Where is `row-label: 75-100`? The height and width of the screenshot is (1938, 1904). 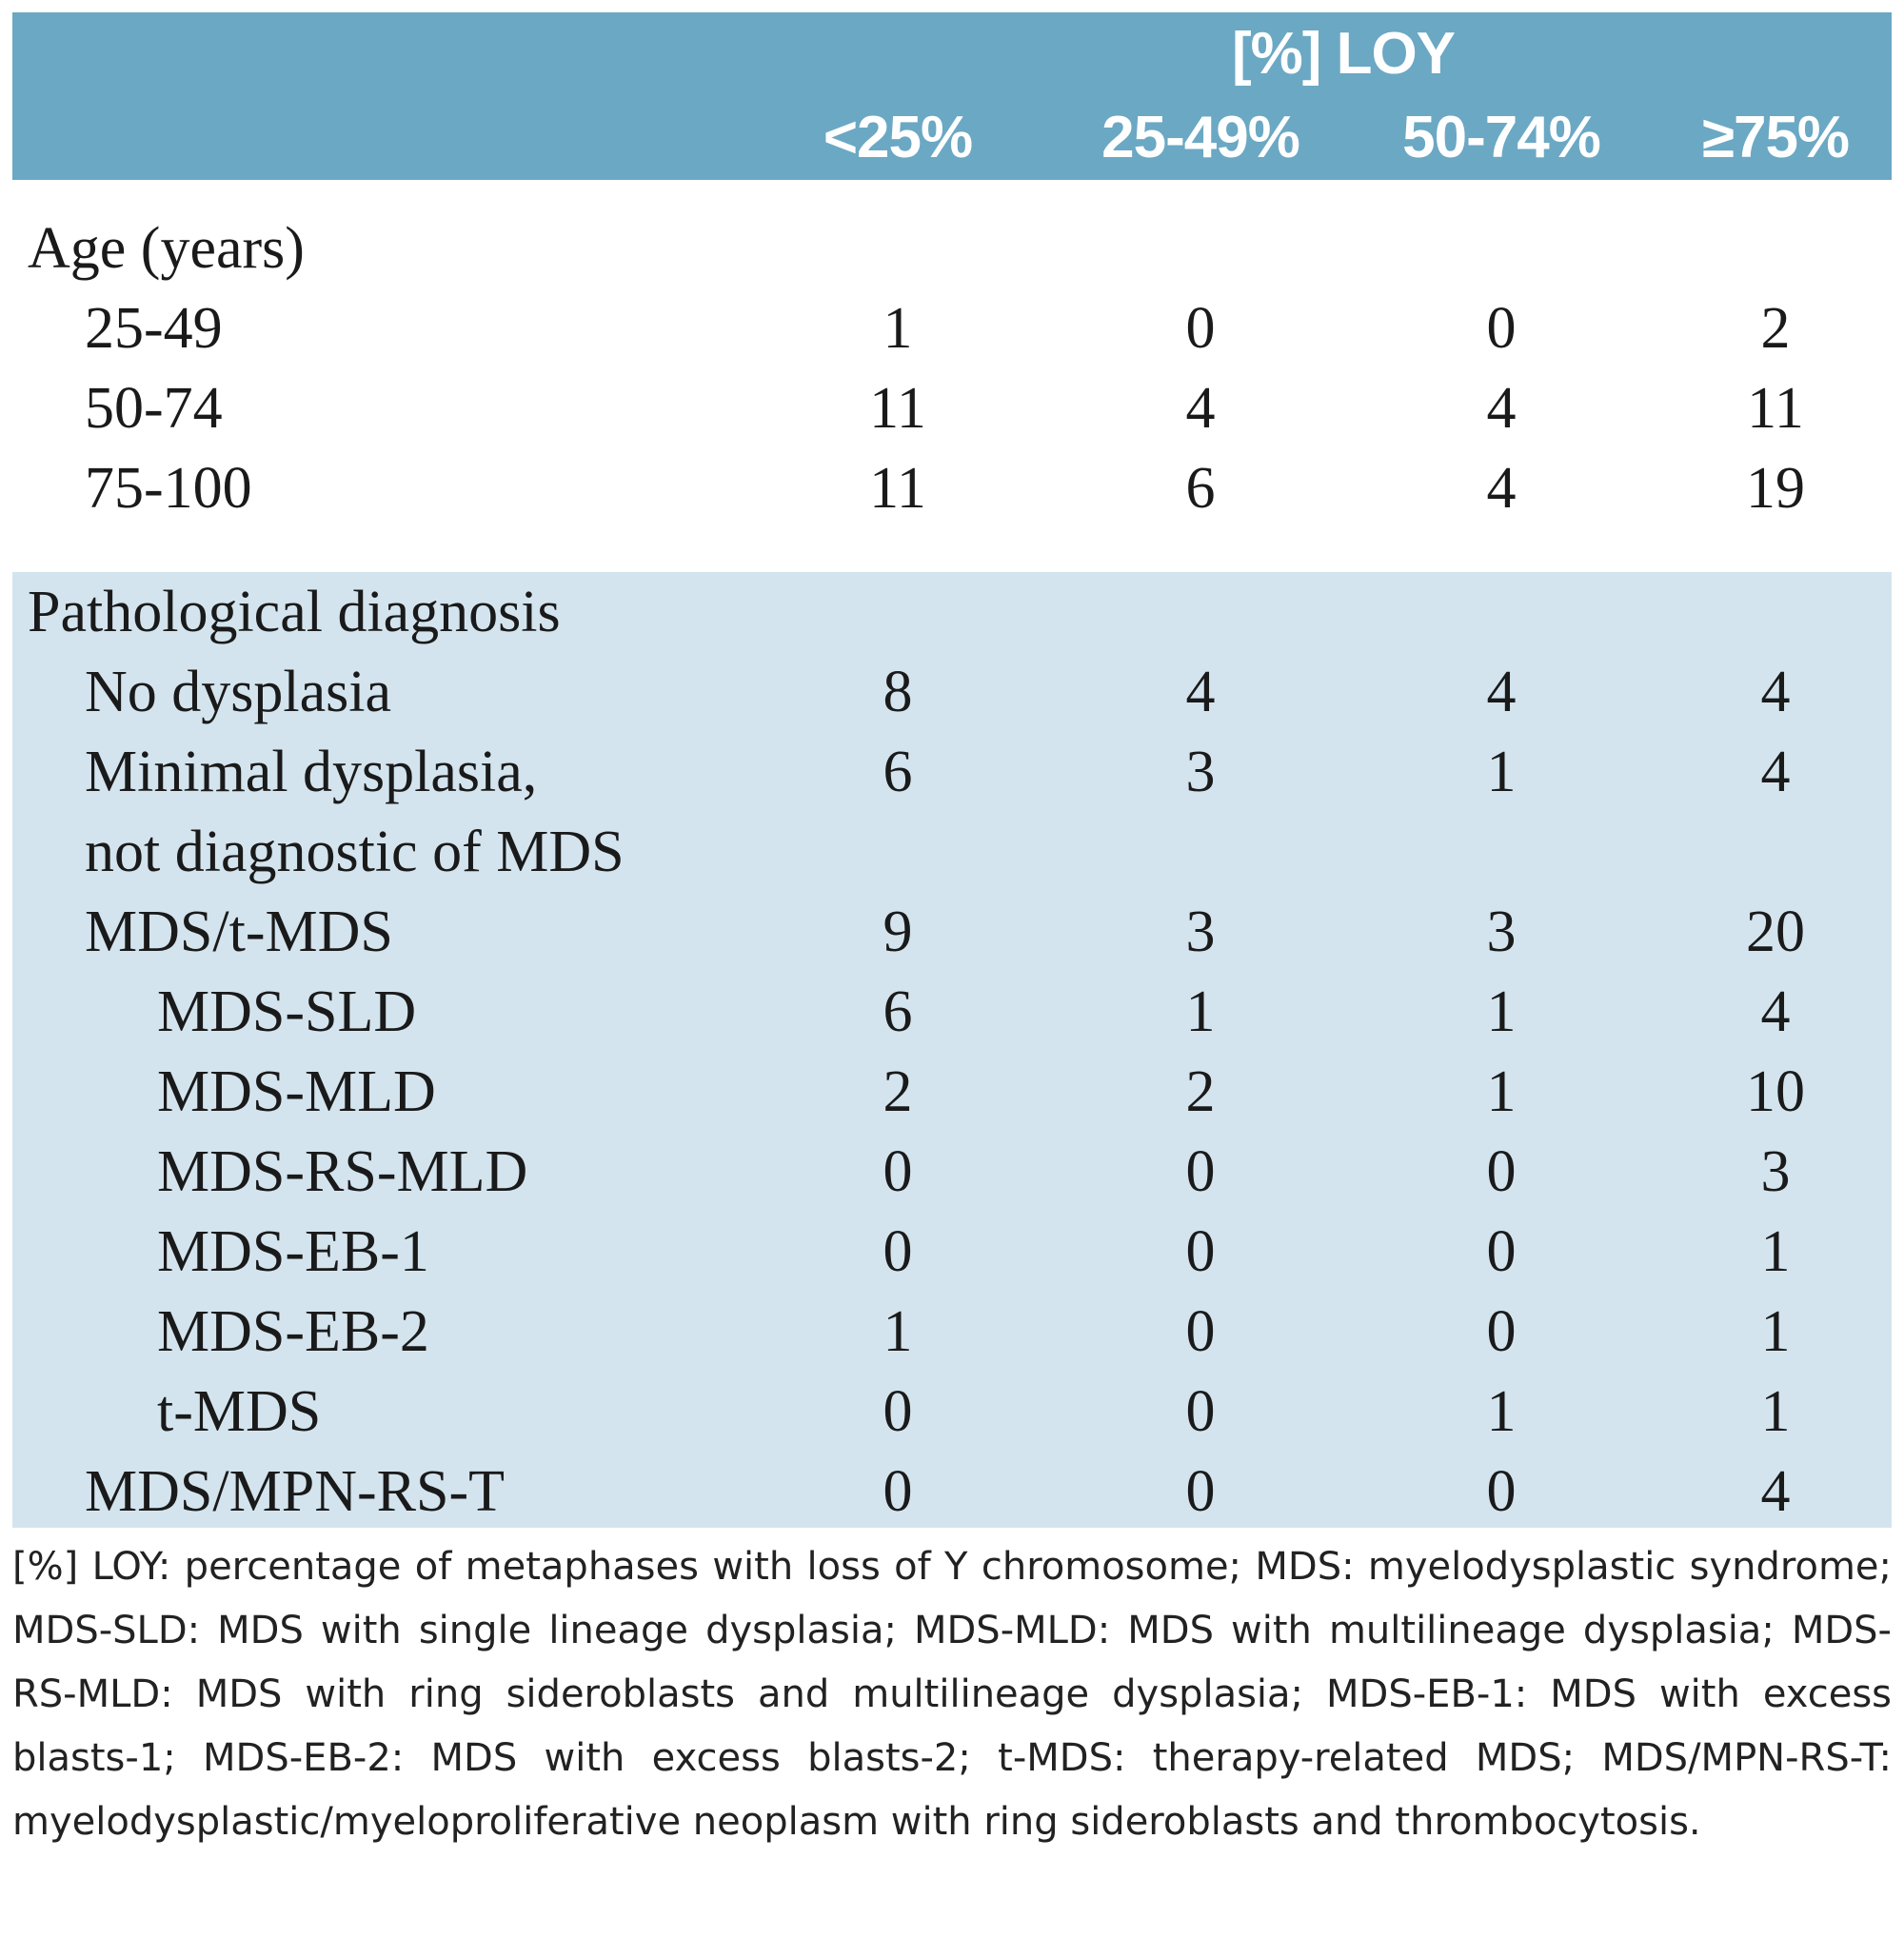 row-label: 75-100 is located at coordinates (168, 489).